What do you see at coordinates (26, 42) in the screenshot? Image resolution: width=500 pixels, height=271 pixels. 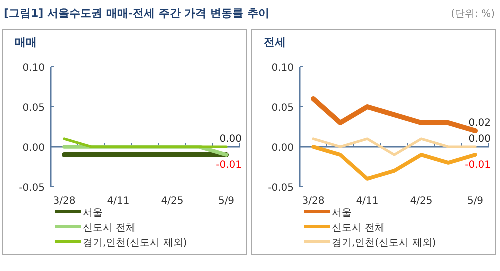 I see `chart-subtitle: 매매` at bounding box center [26, 42].